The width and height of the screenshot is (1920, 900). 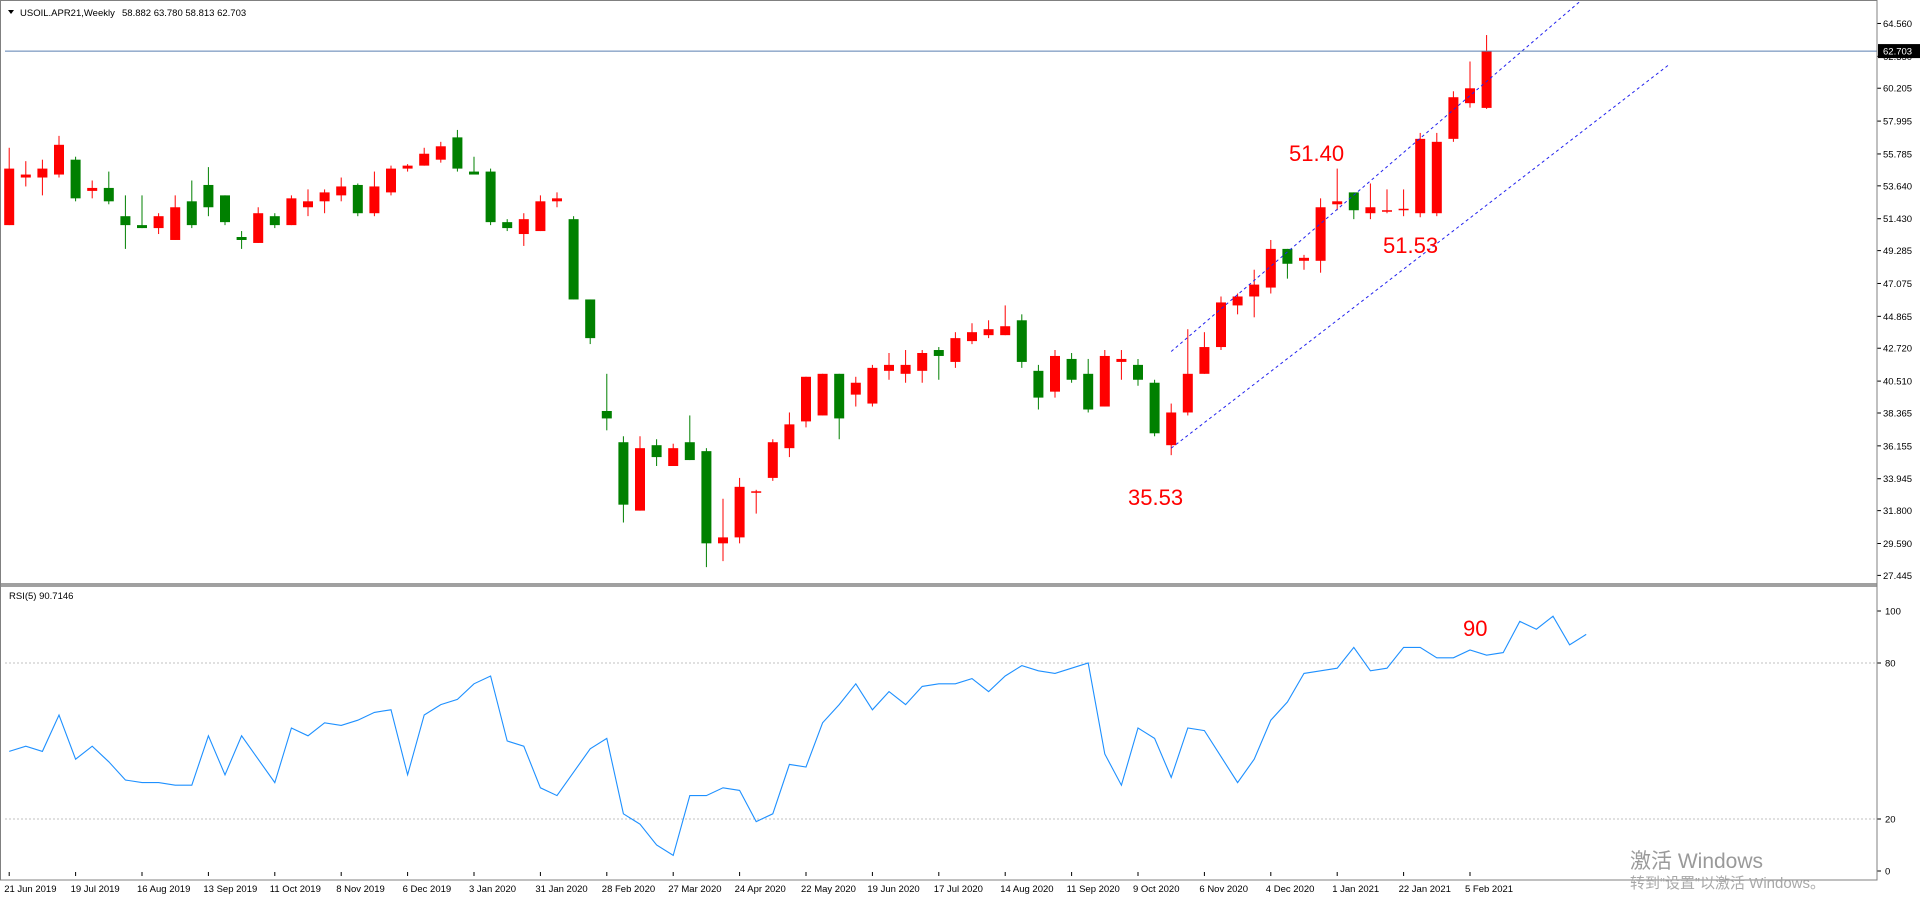 What do you see at coordinates (1355, 889) in the screenshot?
I see `time-tick-label: 1 Jan 2021` at bounding box center [1355, 889].